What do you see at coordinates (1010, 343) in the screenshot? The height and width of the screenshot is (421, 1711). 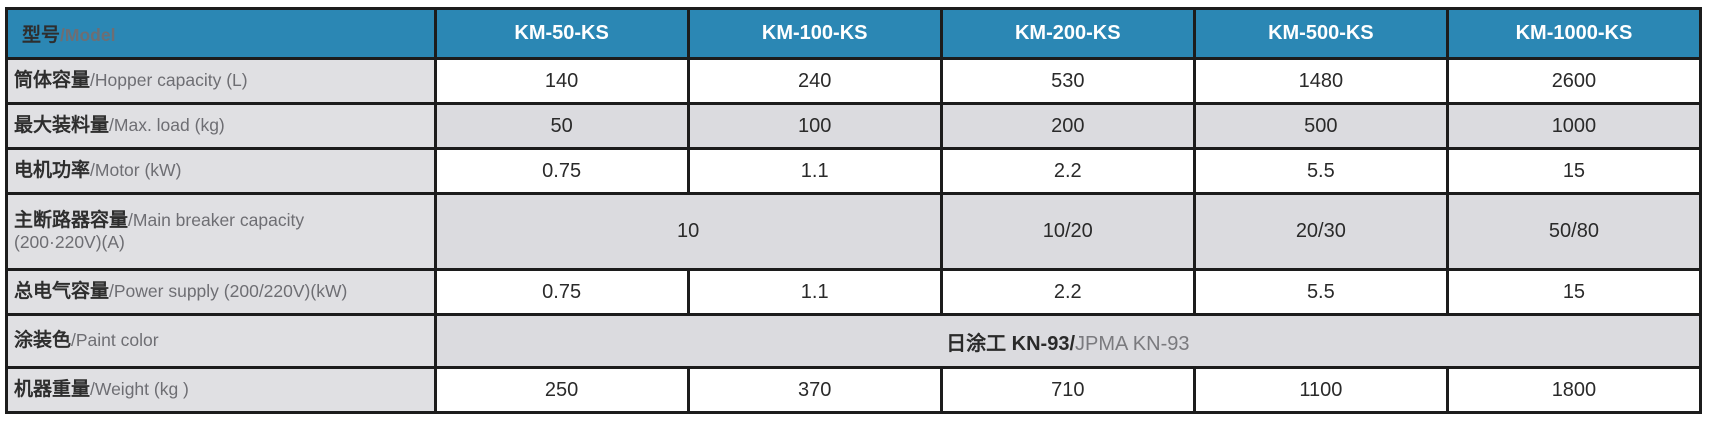 I see `paint-color-value-primary: 日涂工 KN-93/` at bounding box center [1010, 343].